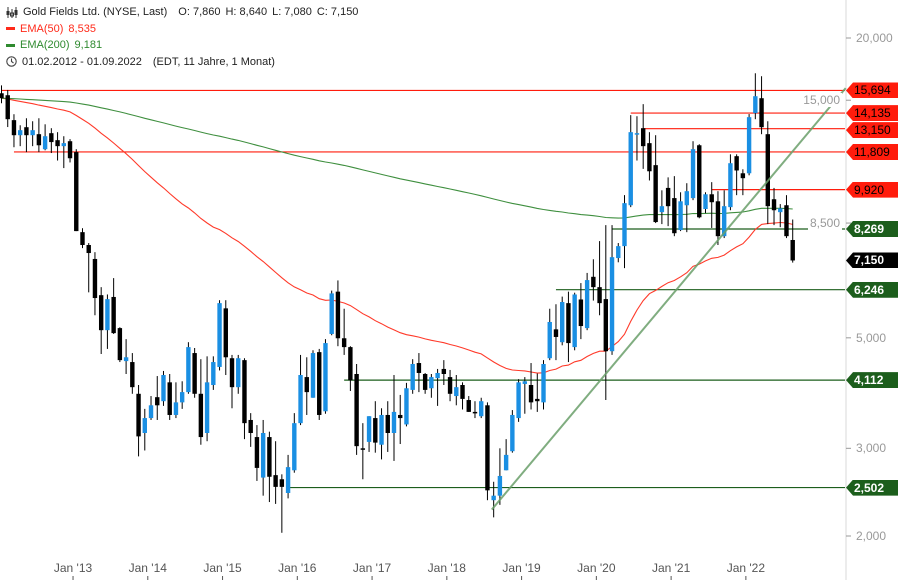 This screenshot has width=898, height=580. Describe the element at coordinates (182, 45) in the screenshot. I see `ema200-row: EMA(200) 9,181` at that location.